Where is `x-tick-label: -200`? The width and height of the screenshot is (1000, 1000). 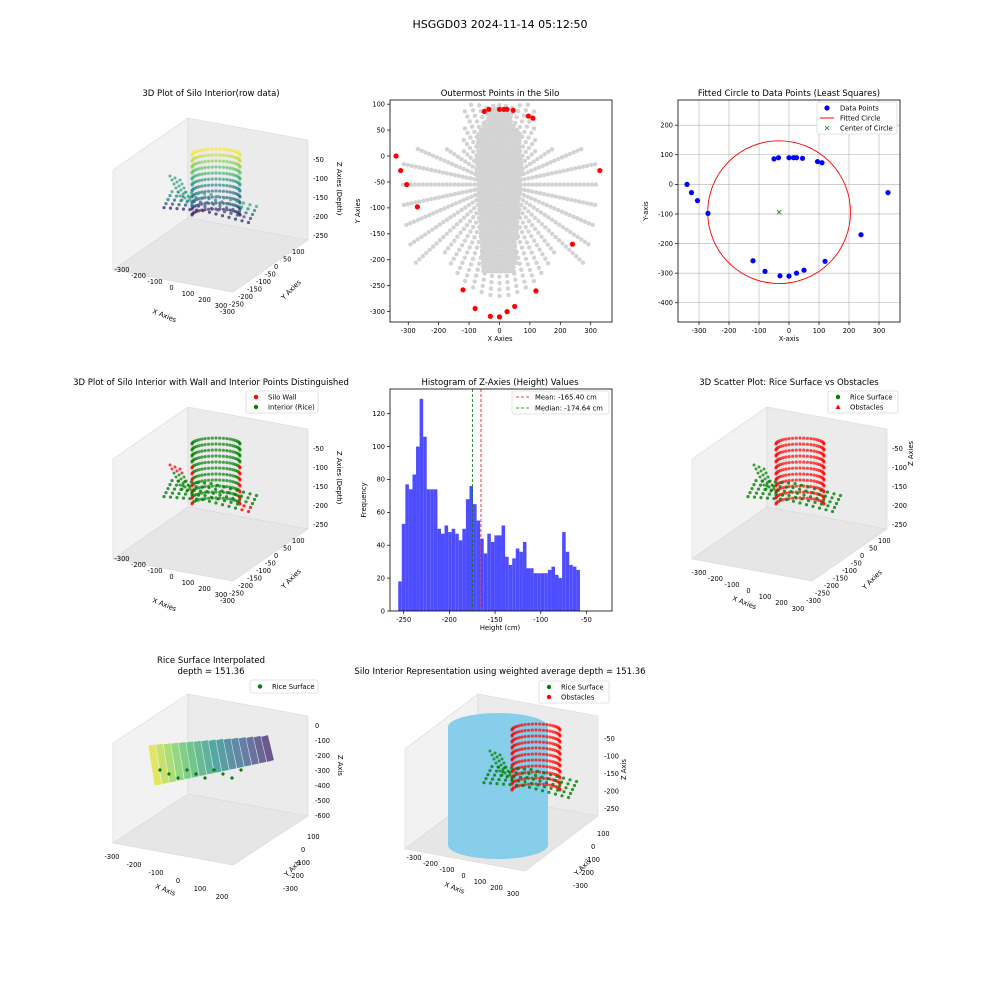 x-tick-label: -200 is located at coordinates (449, 620).